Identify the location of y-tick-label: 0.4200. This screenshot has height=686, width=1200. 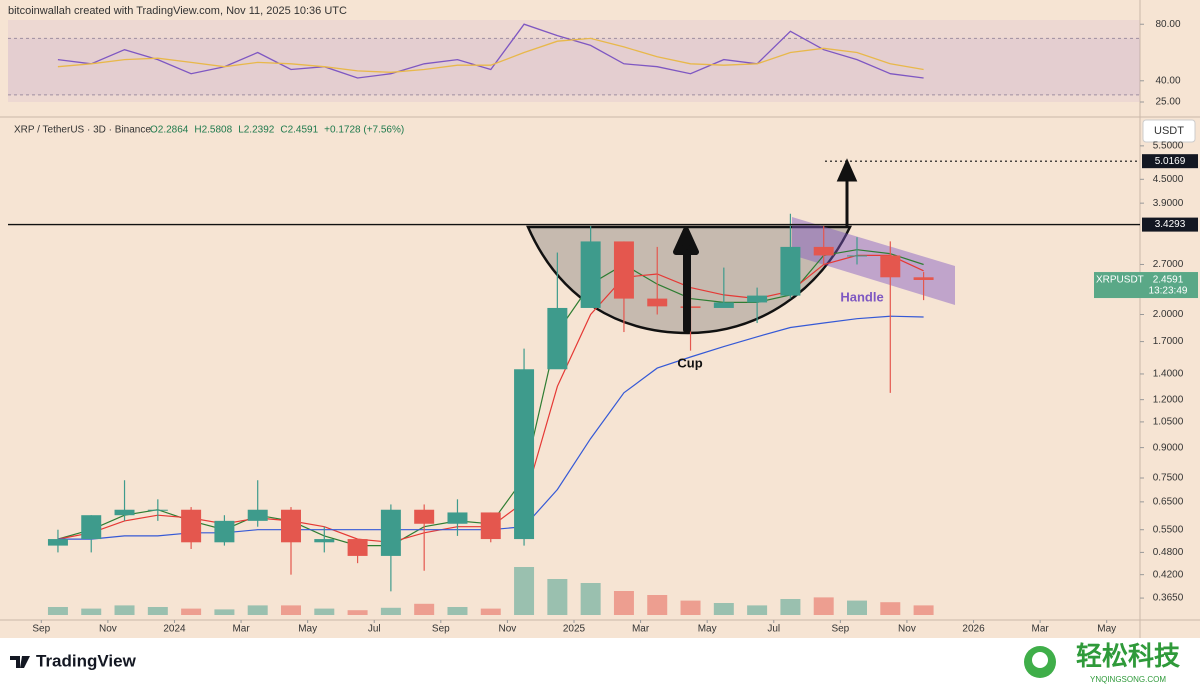
(1168, 574).